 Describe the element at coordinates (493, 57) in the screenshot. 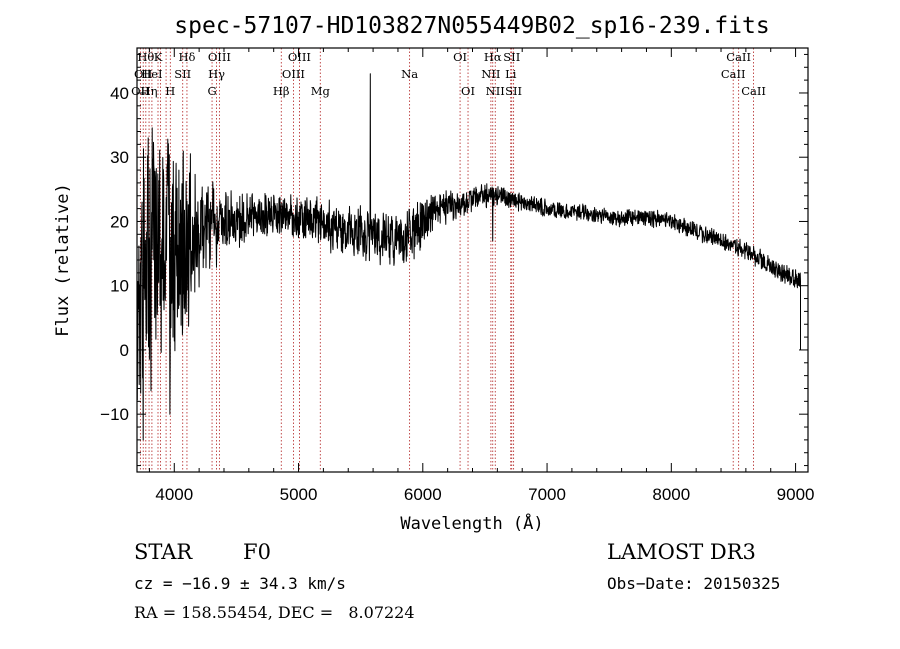

I see `line-label-22: Hα` at that location.